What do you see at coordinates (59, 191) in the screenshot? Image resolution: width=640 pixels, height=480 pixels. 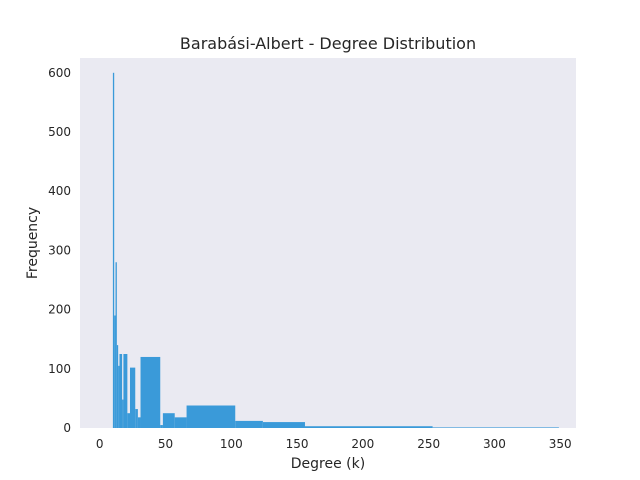 I see `y-tick-label-4: 400` at bounding box center [59, 191].